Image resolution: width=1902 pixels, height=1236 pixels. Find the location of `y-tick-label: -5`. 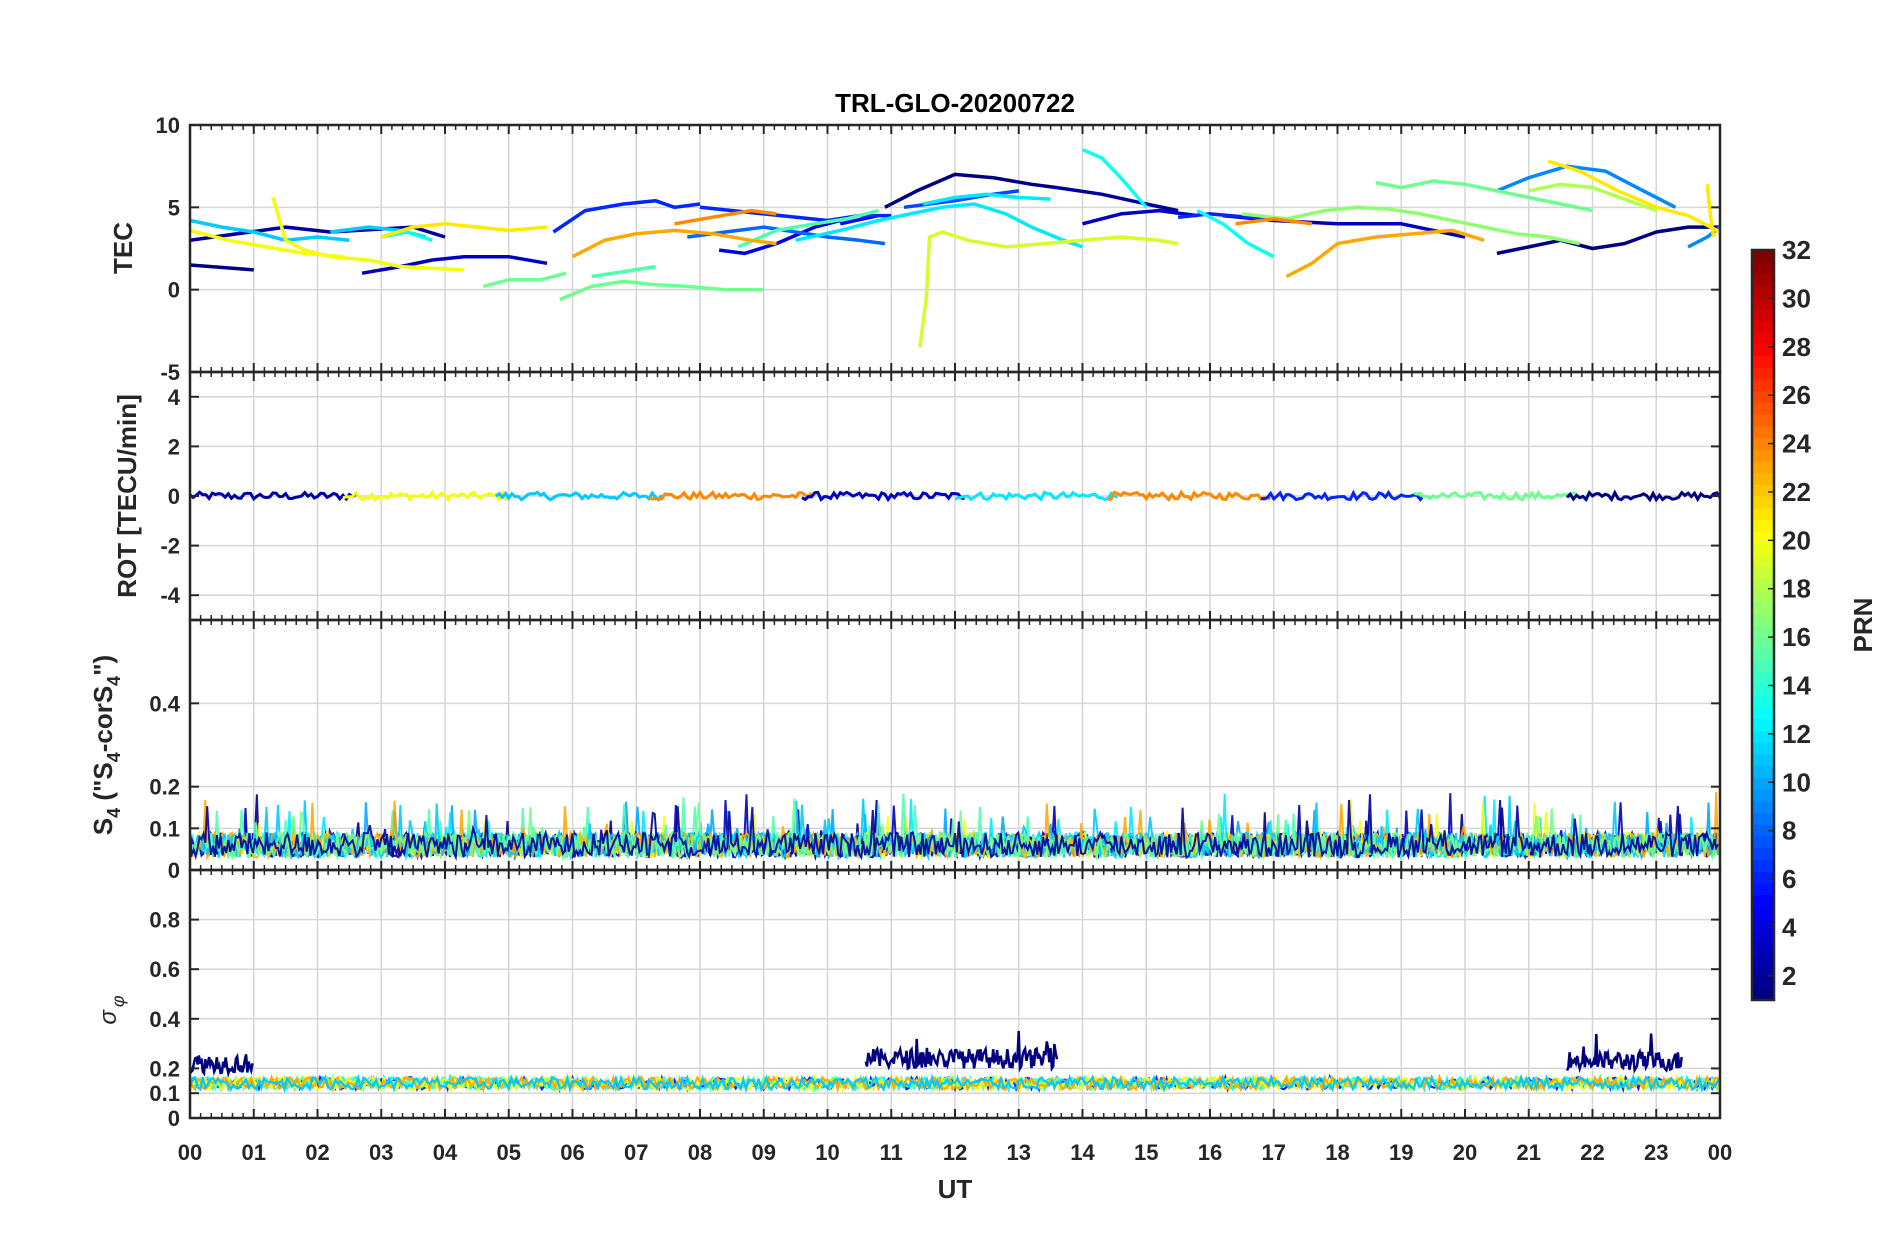

y-tick-label: -5 is located at coordinates (170, 372).